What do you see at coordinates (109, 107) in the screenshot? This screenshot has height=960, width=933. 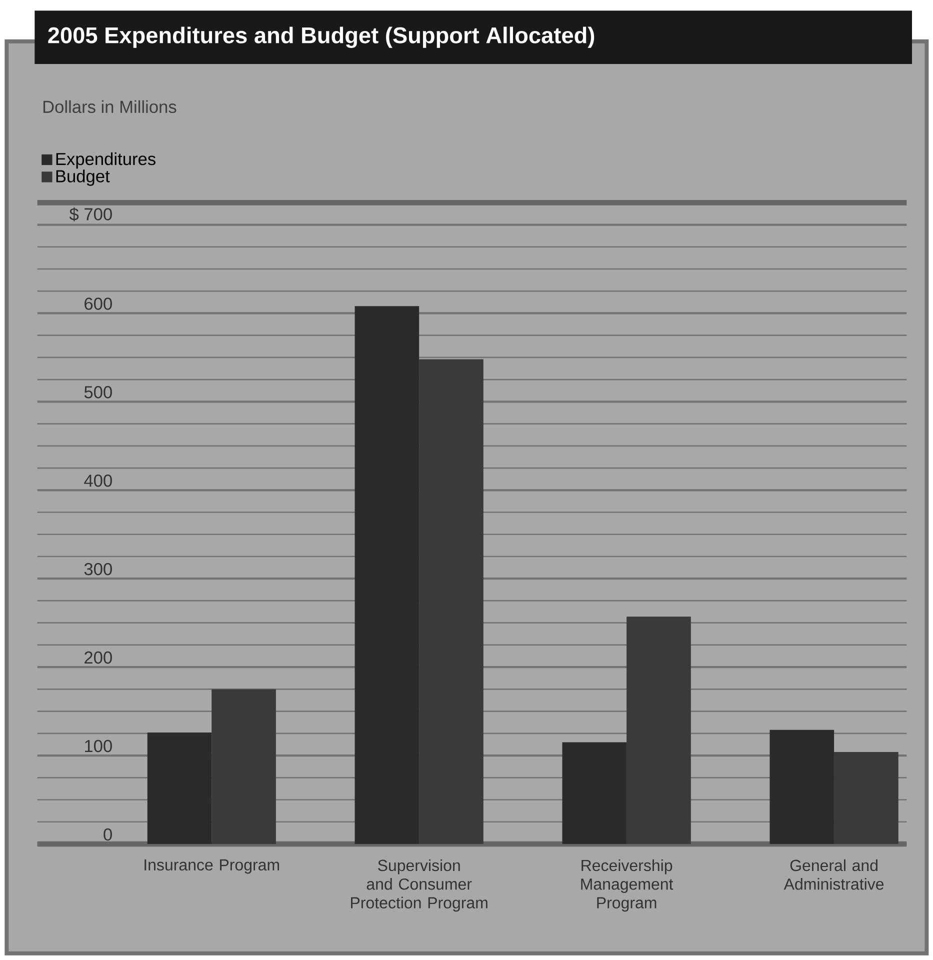 I see `text: Dollars in Millions` at bounding box center [109, 107].